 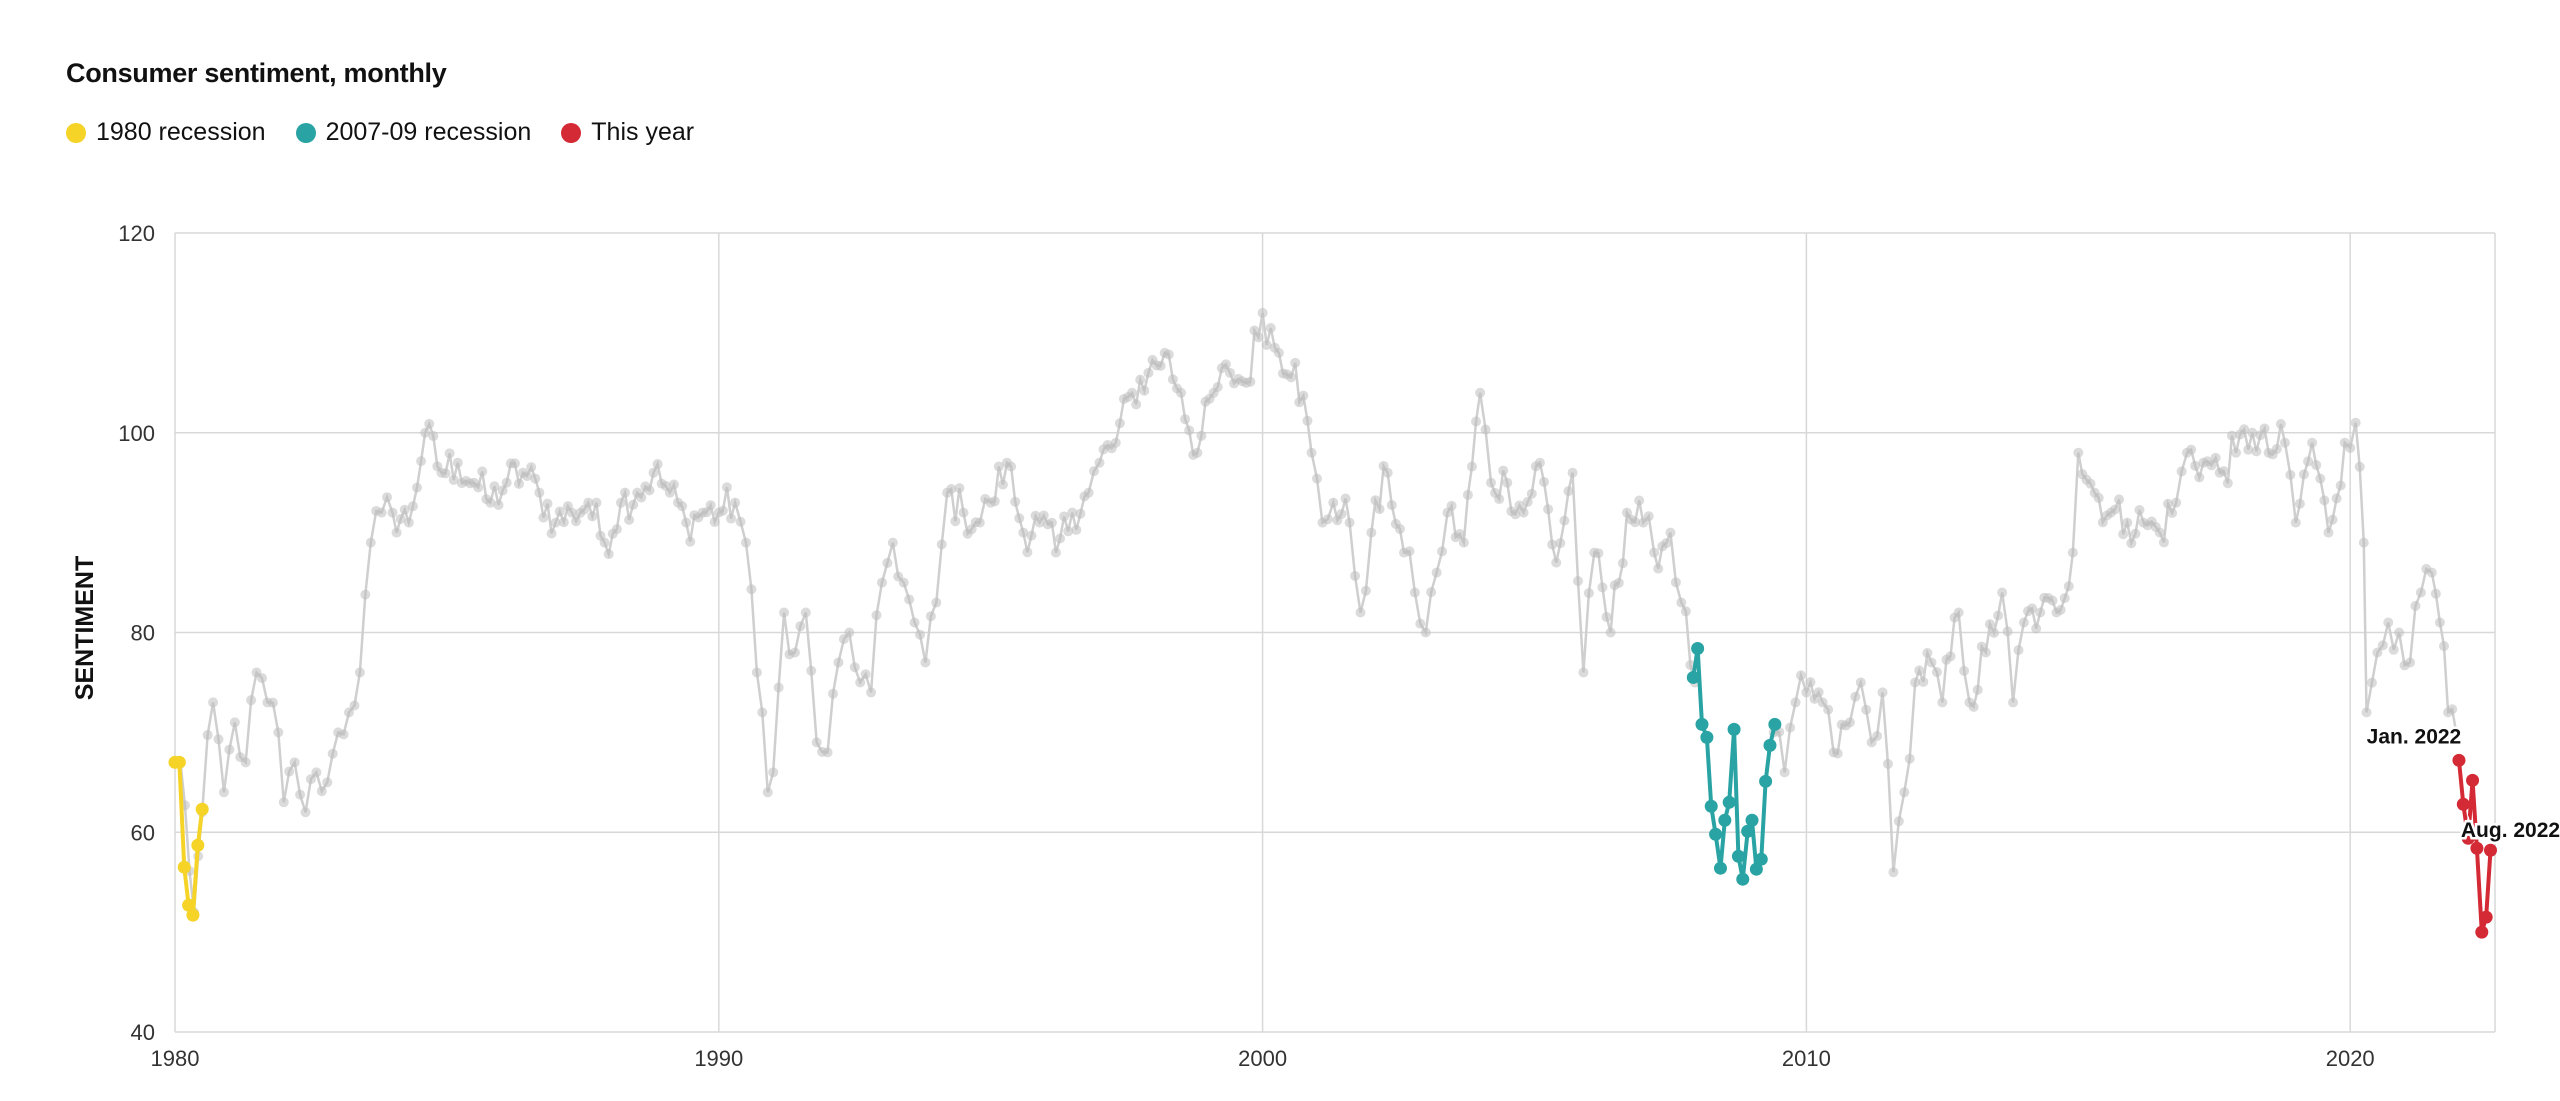 I want to click on background-line, so click(x=2115, y=647).